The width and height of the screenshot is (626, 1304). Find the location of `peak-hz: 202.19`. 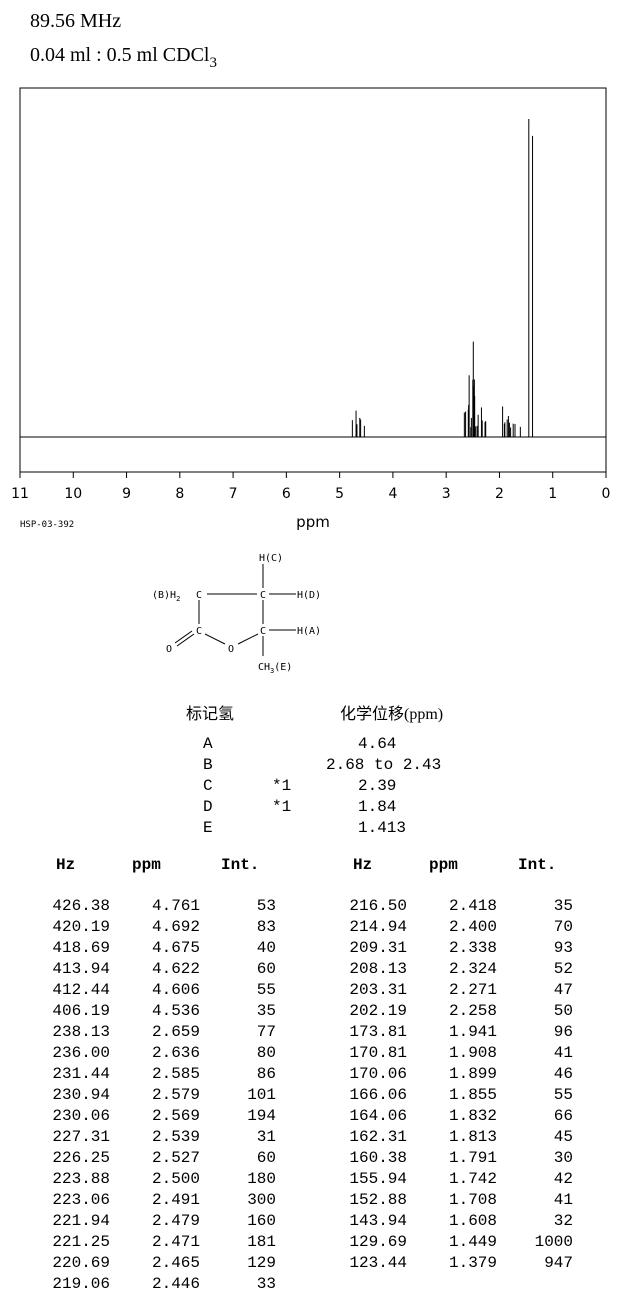

peak-hz: 202.19 is located at coordinates (378, 1011).